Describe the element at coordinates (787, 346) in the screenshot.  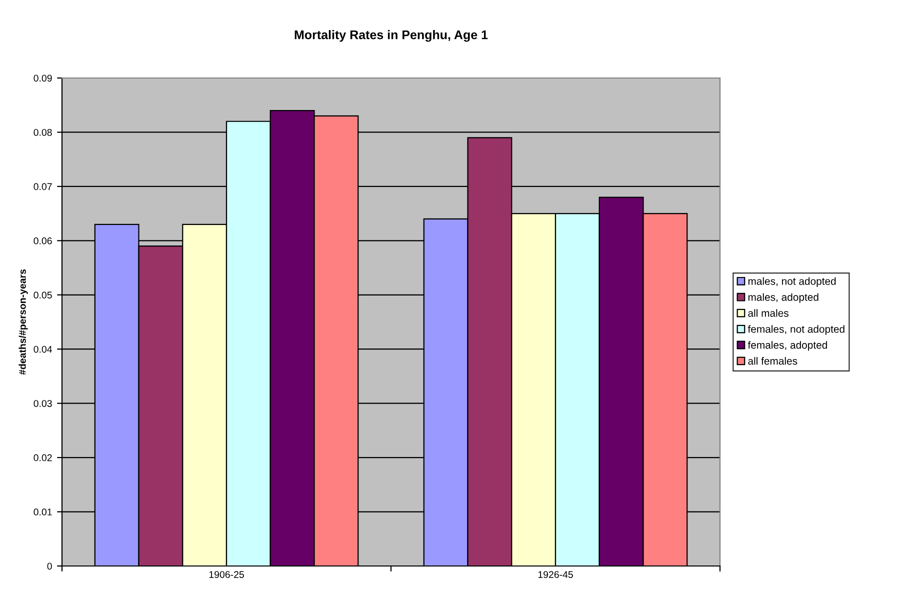
I see `legend-label: females, adopted` at that location.